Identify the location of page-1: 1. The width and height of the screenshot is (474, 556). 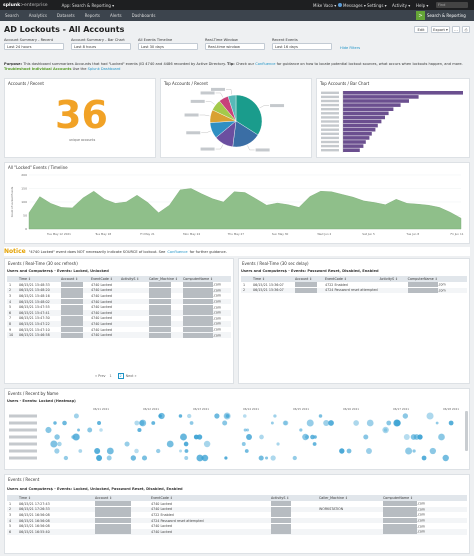
(110, 376).